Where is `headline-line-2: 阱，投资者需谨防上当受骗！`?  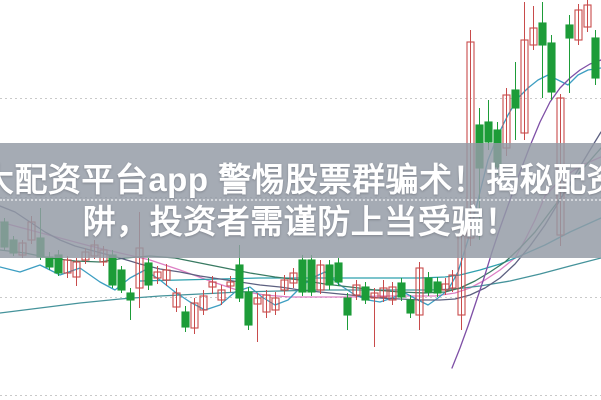
headline-line-2: 阱，投资者需谨防上当受骗！ is located at coordinates (300, 221).